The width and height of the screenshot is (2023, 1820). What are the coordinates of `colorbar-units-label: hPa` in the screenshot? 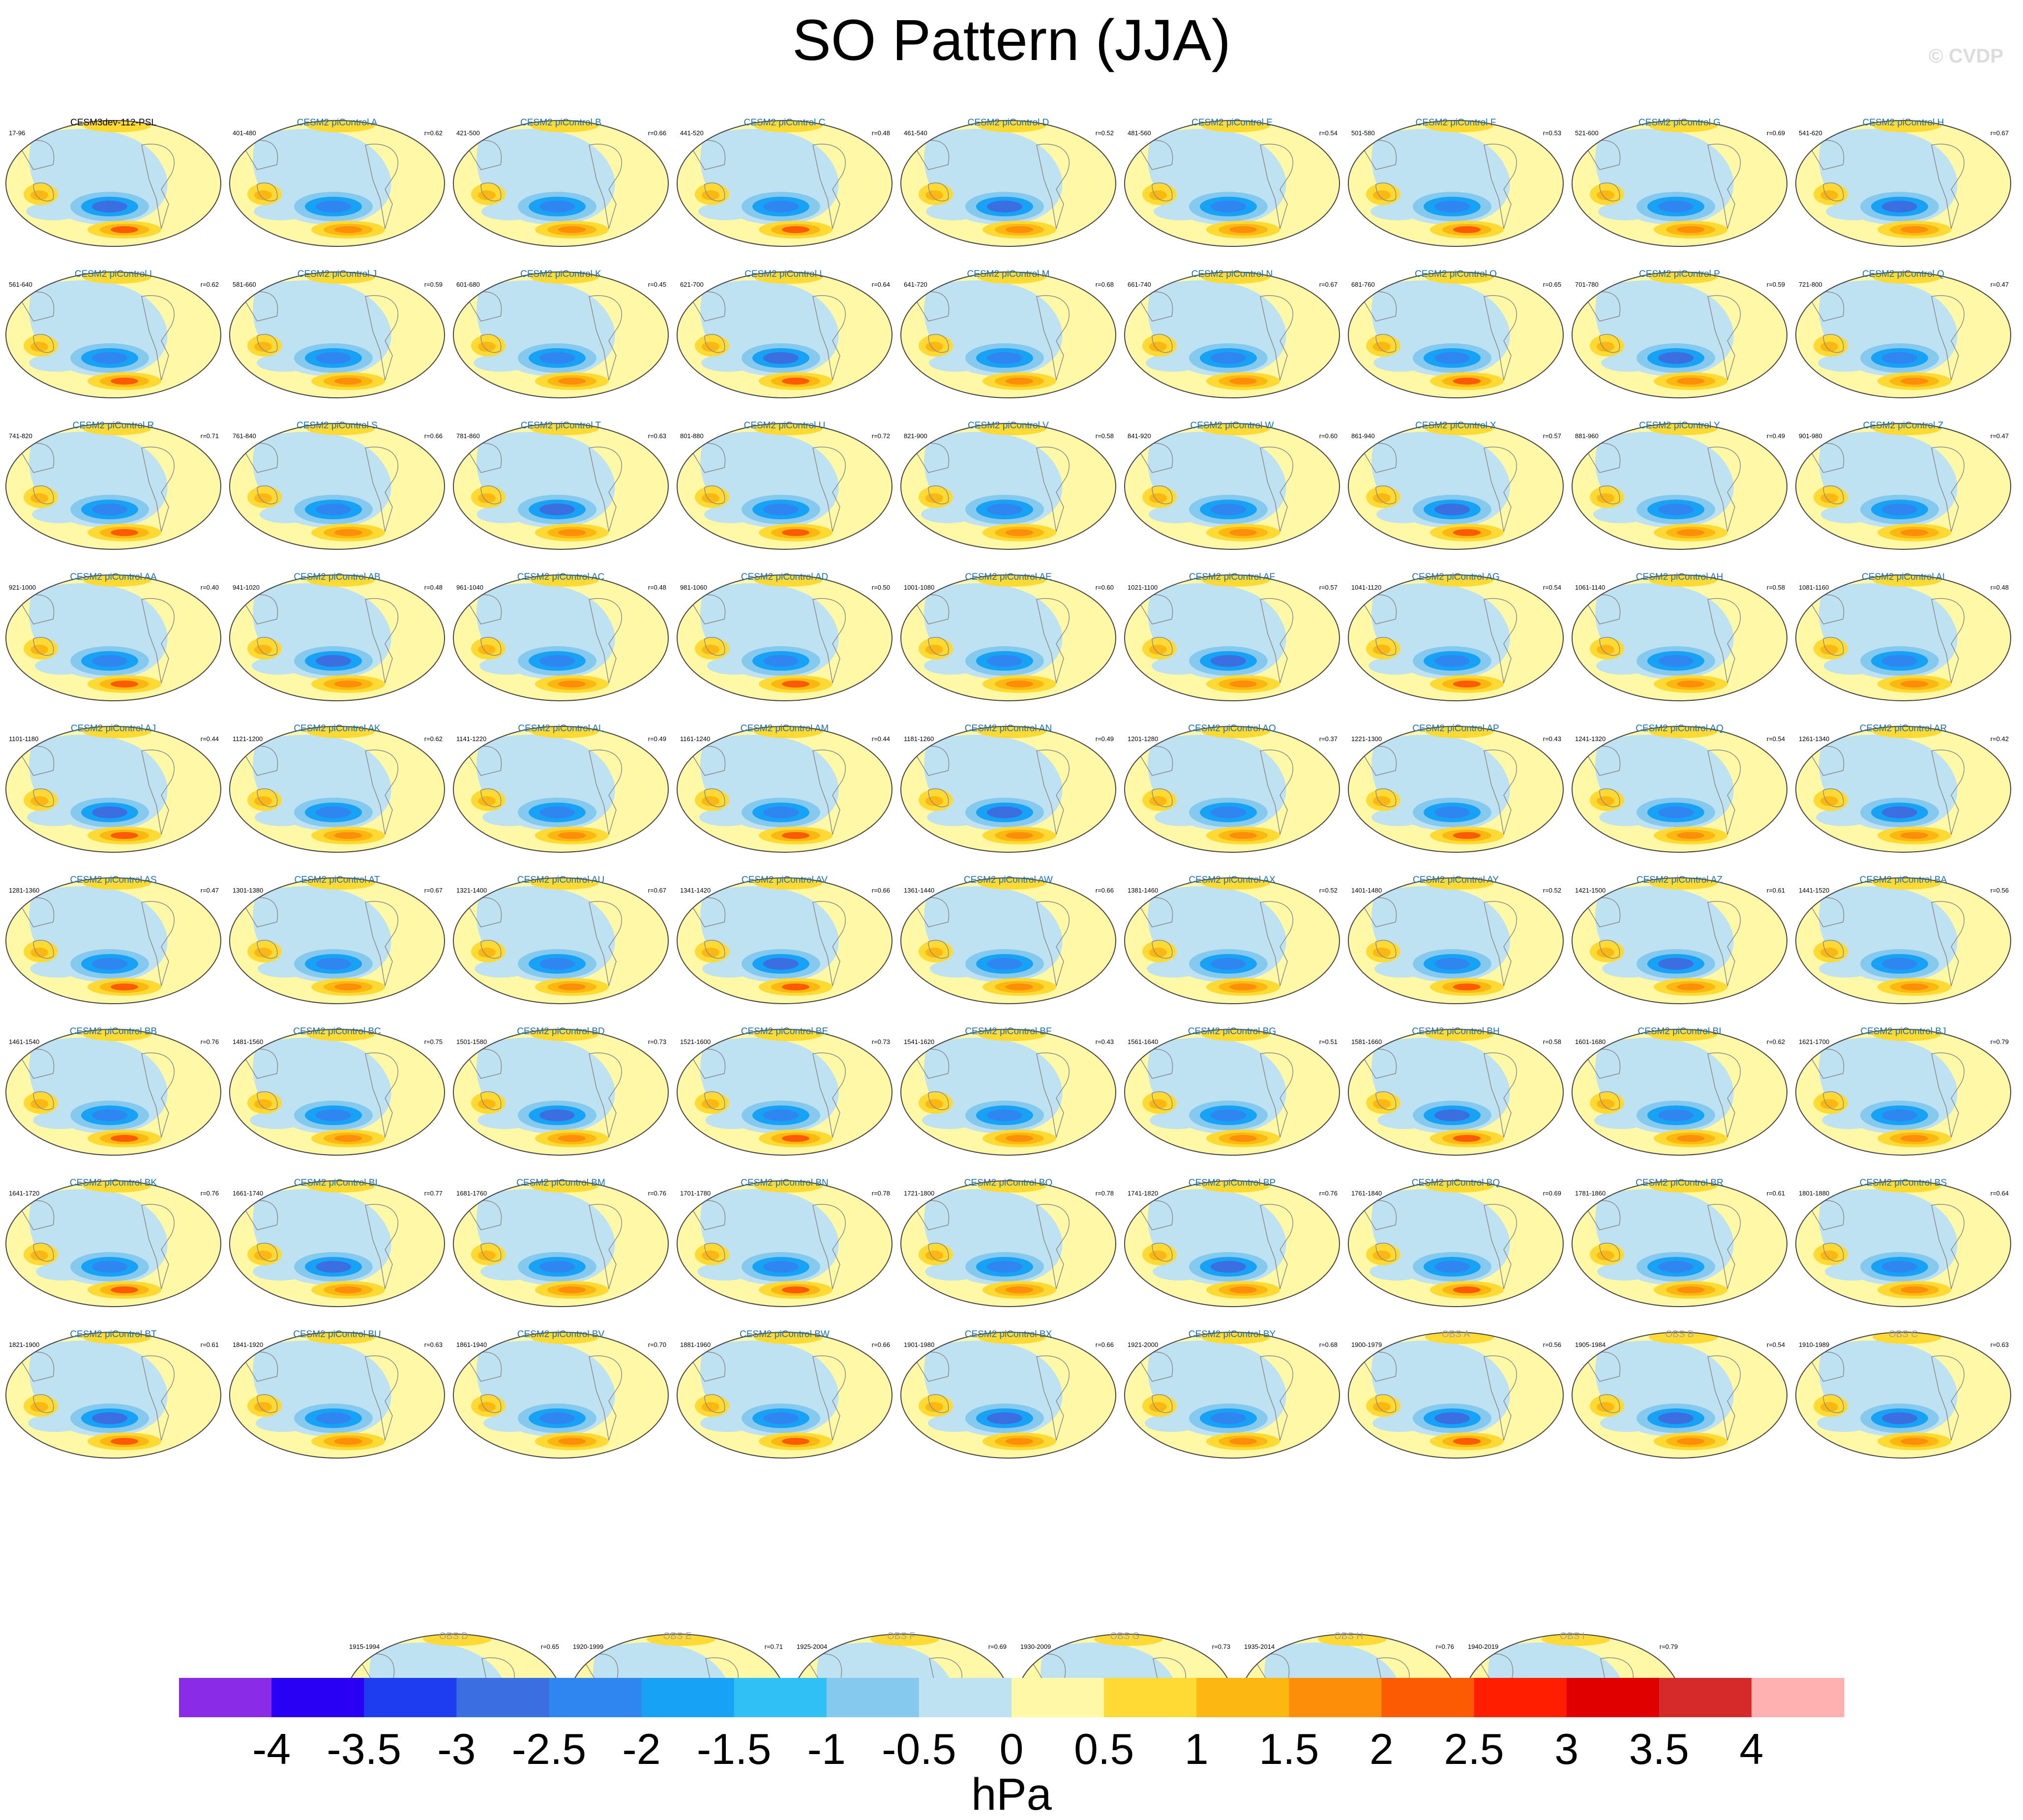 It's located at (1011, 1794).